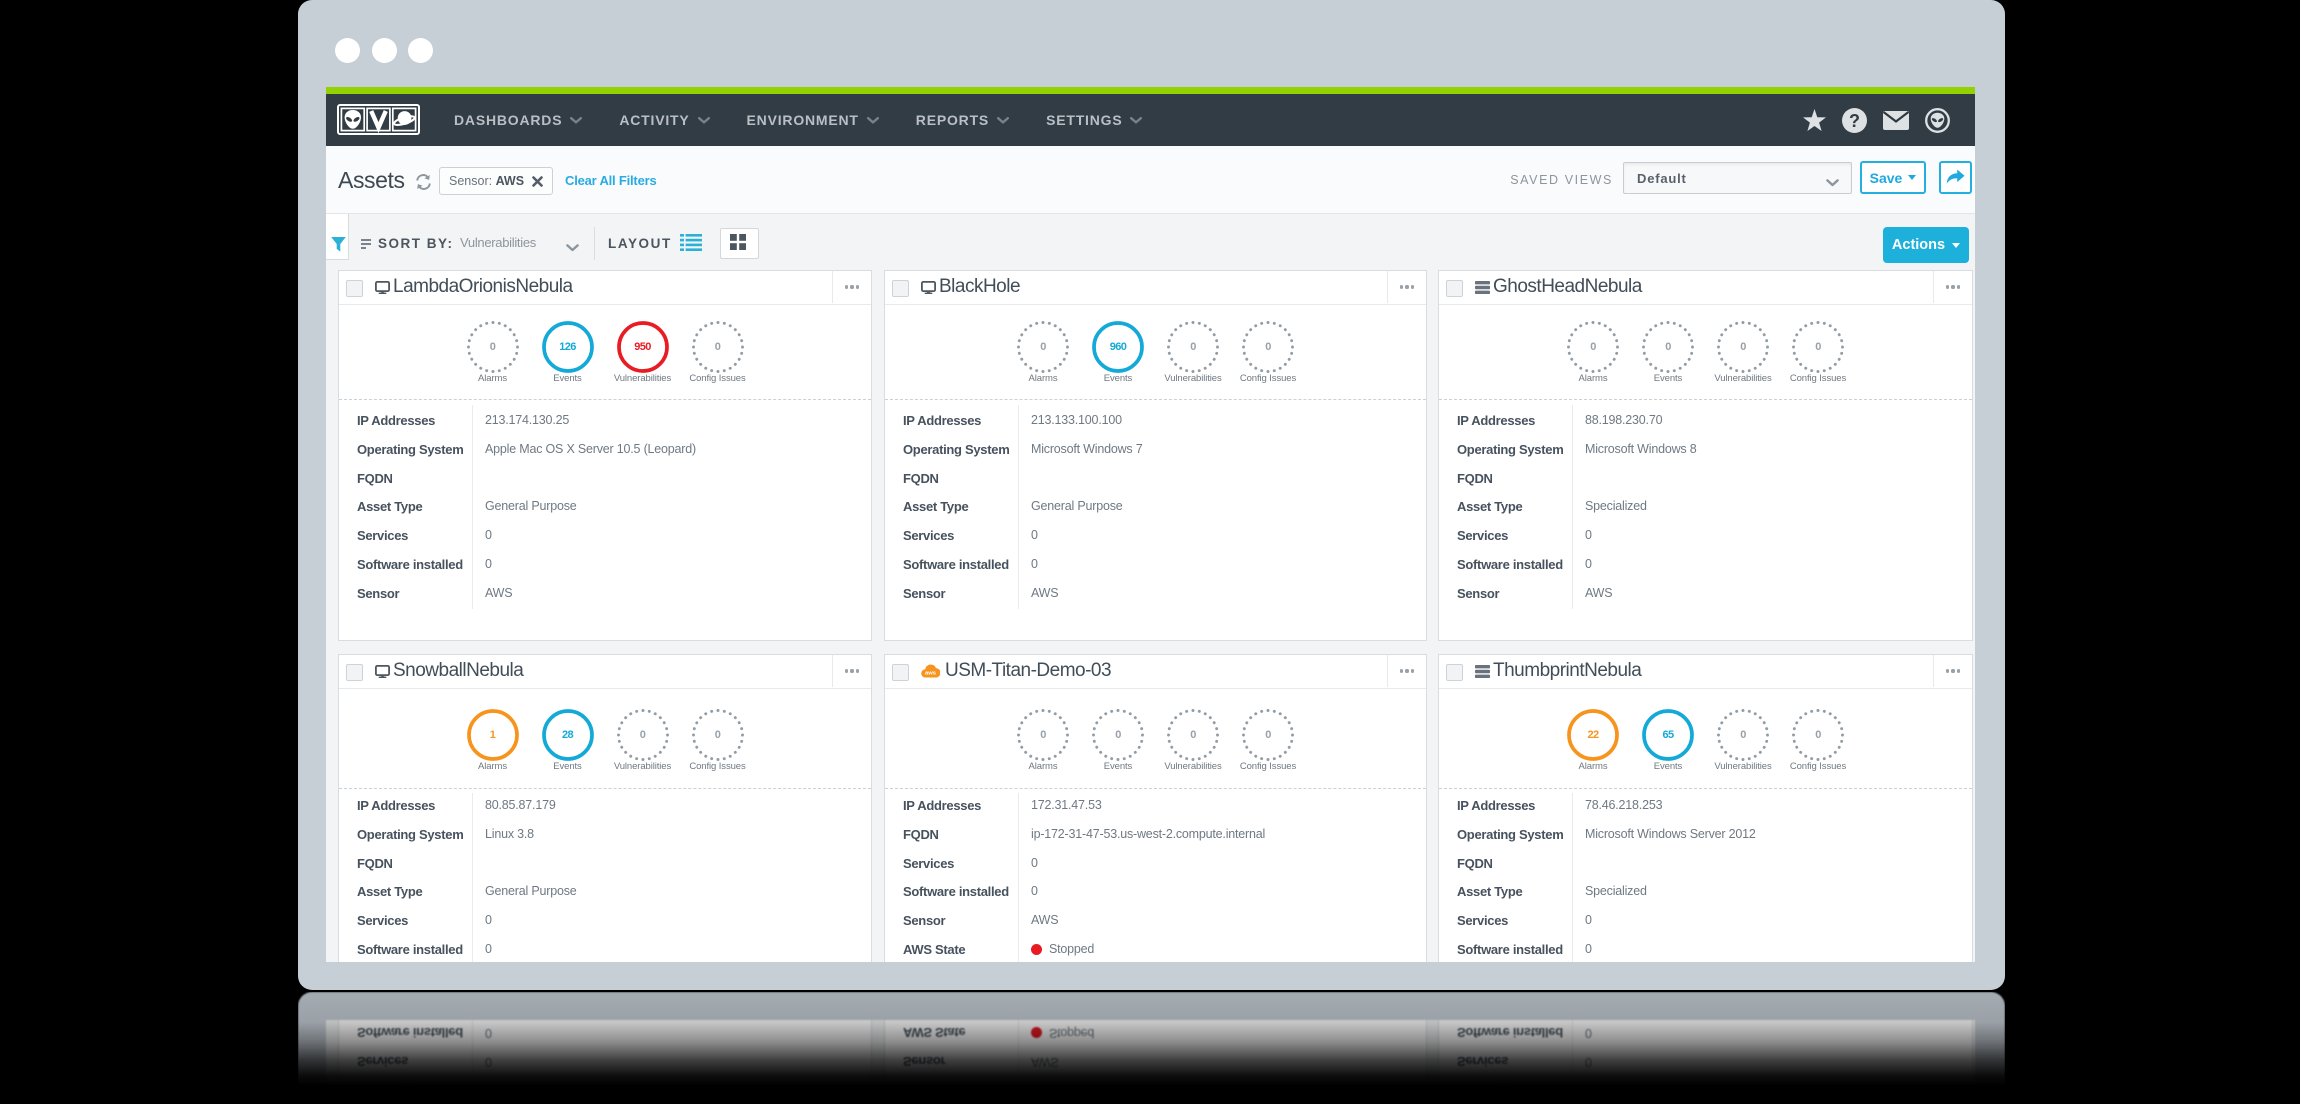  Describe the element at coordinates (930, 674) in the screenshot. I see `svg-text: aws` at that location.